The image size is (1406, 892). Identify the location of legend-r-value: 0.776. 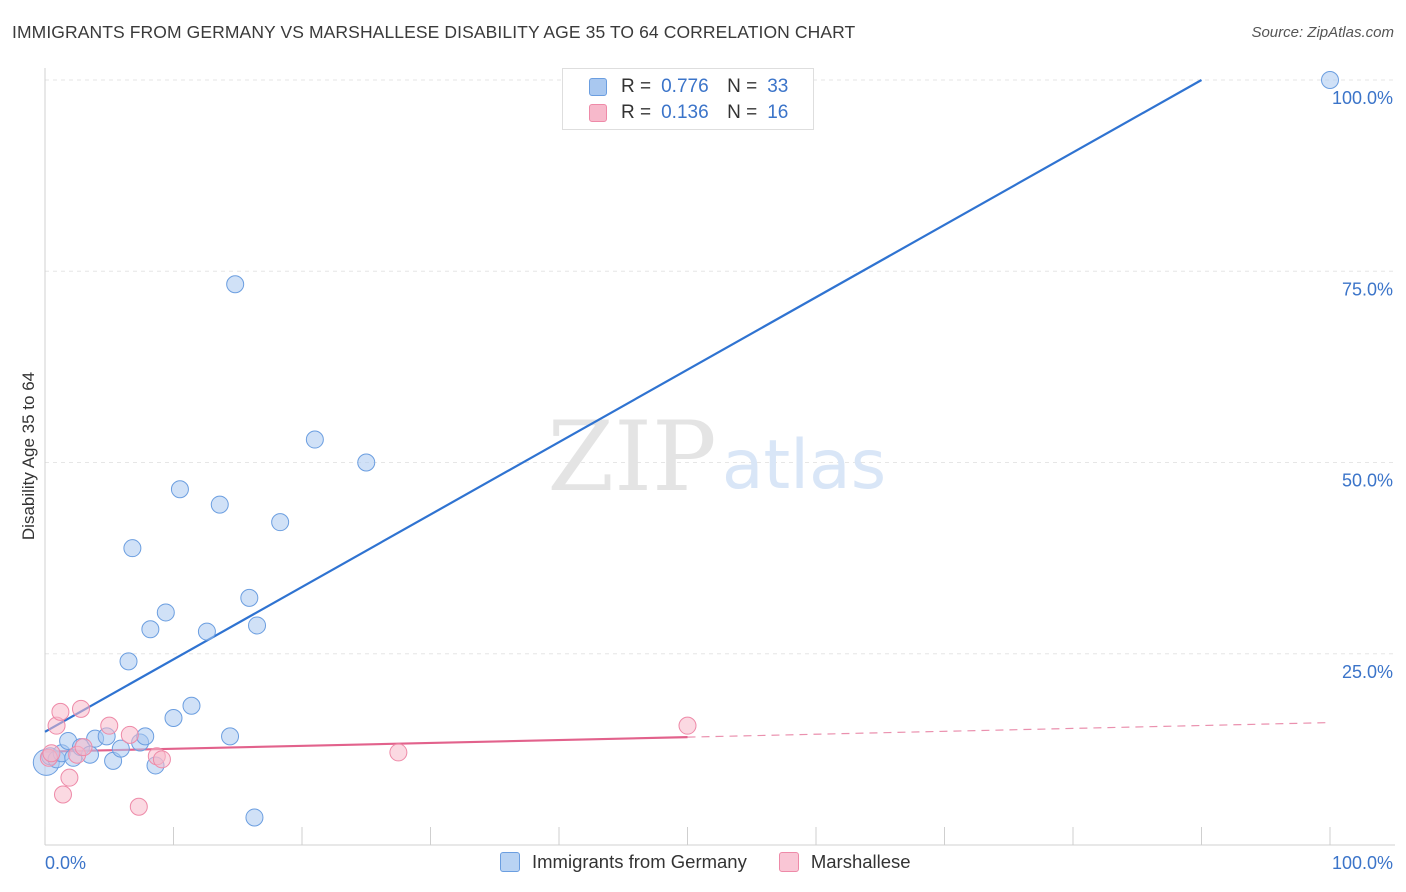
(685, 86).